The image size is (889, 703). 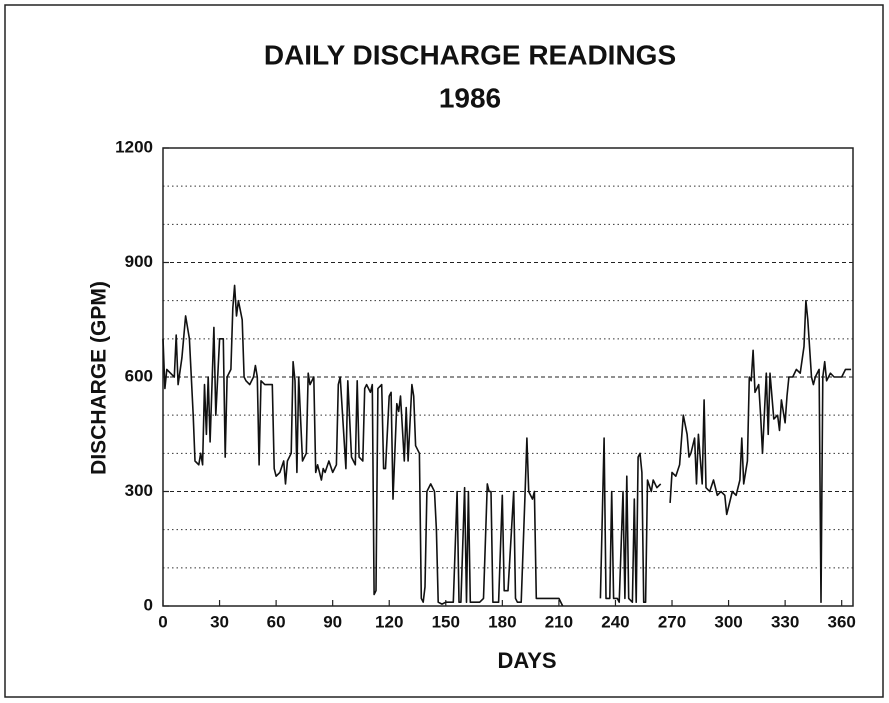 I want to click on x-tick-label: 120, so click(x=389, y=621).